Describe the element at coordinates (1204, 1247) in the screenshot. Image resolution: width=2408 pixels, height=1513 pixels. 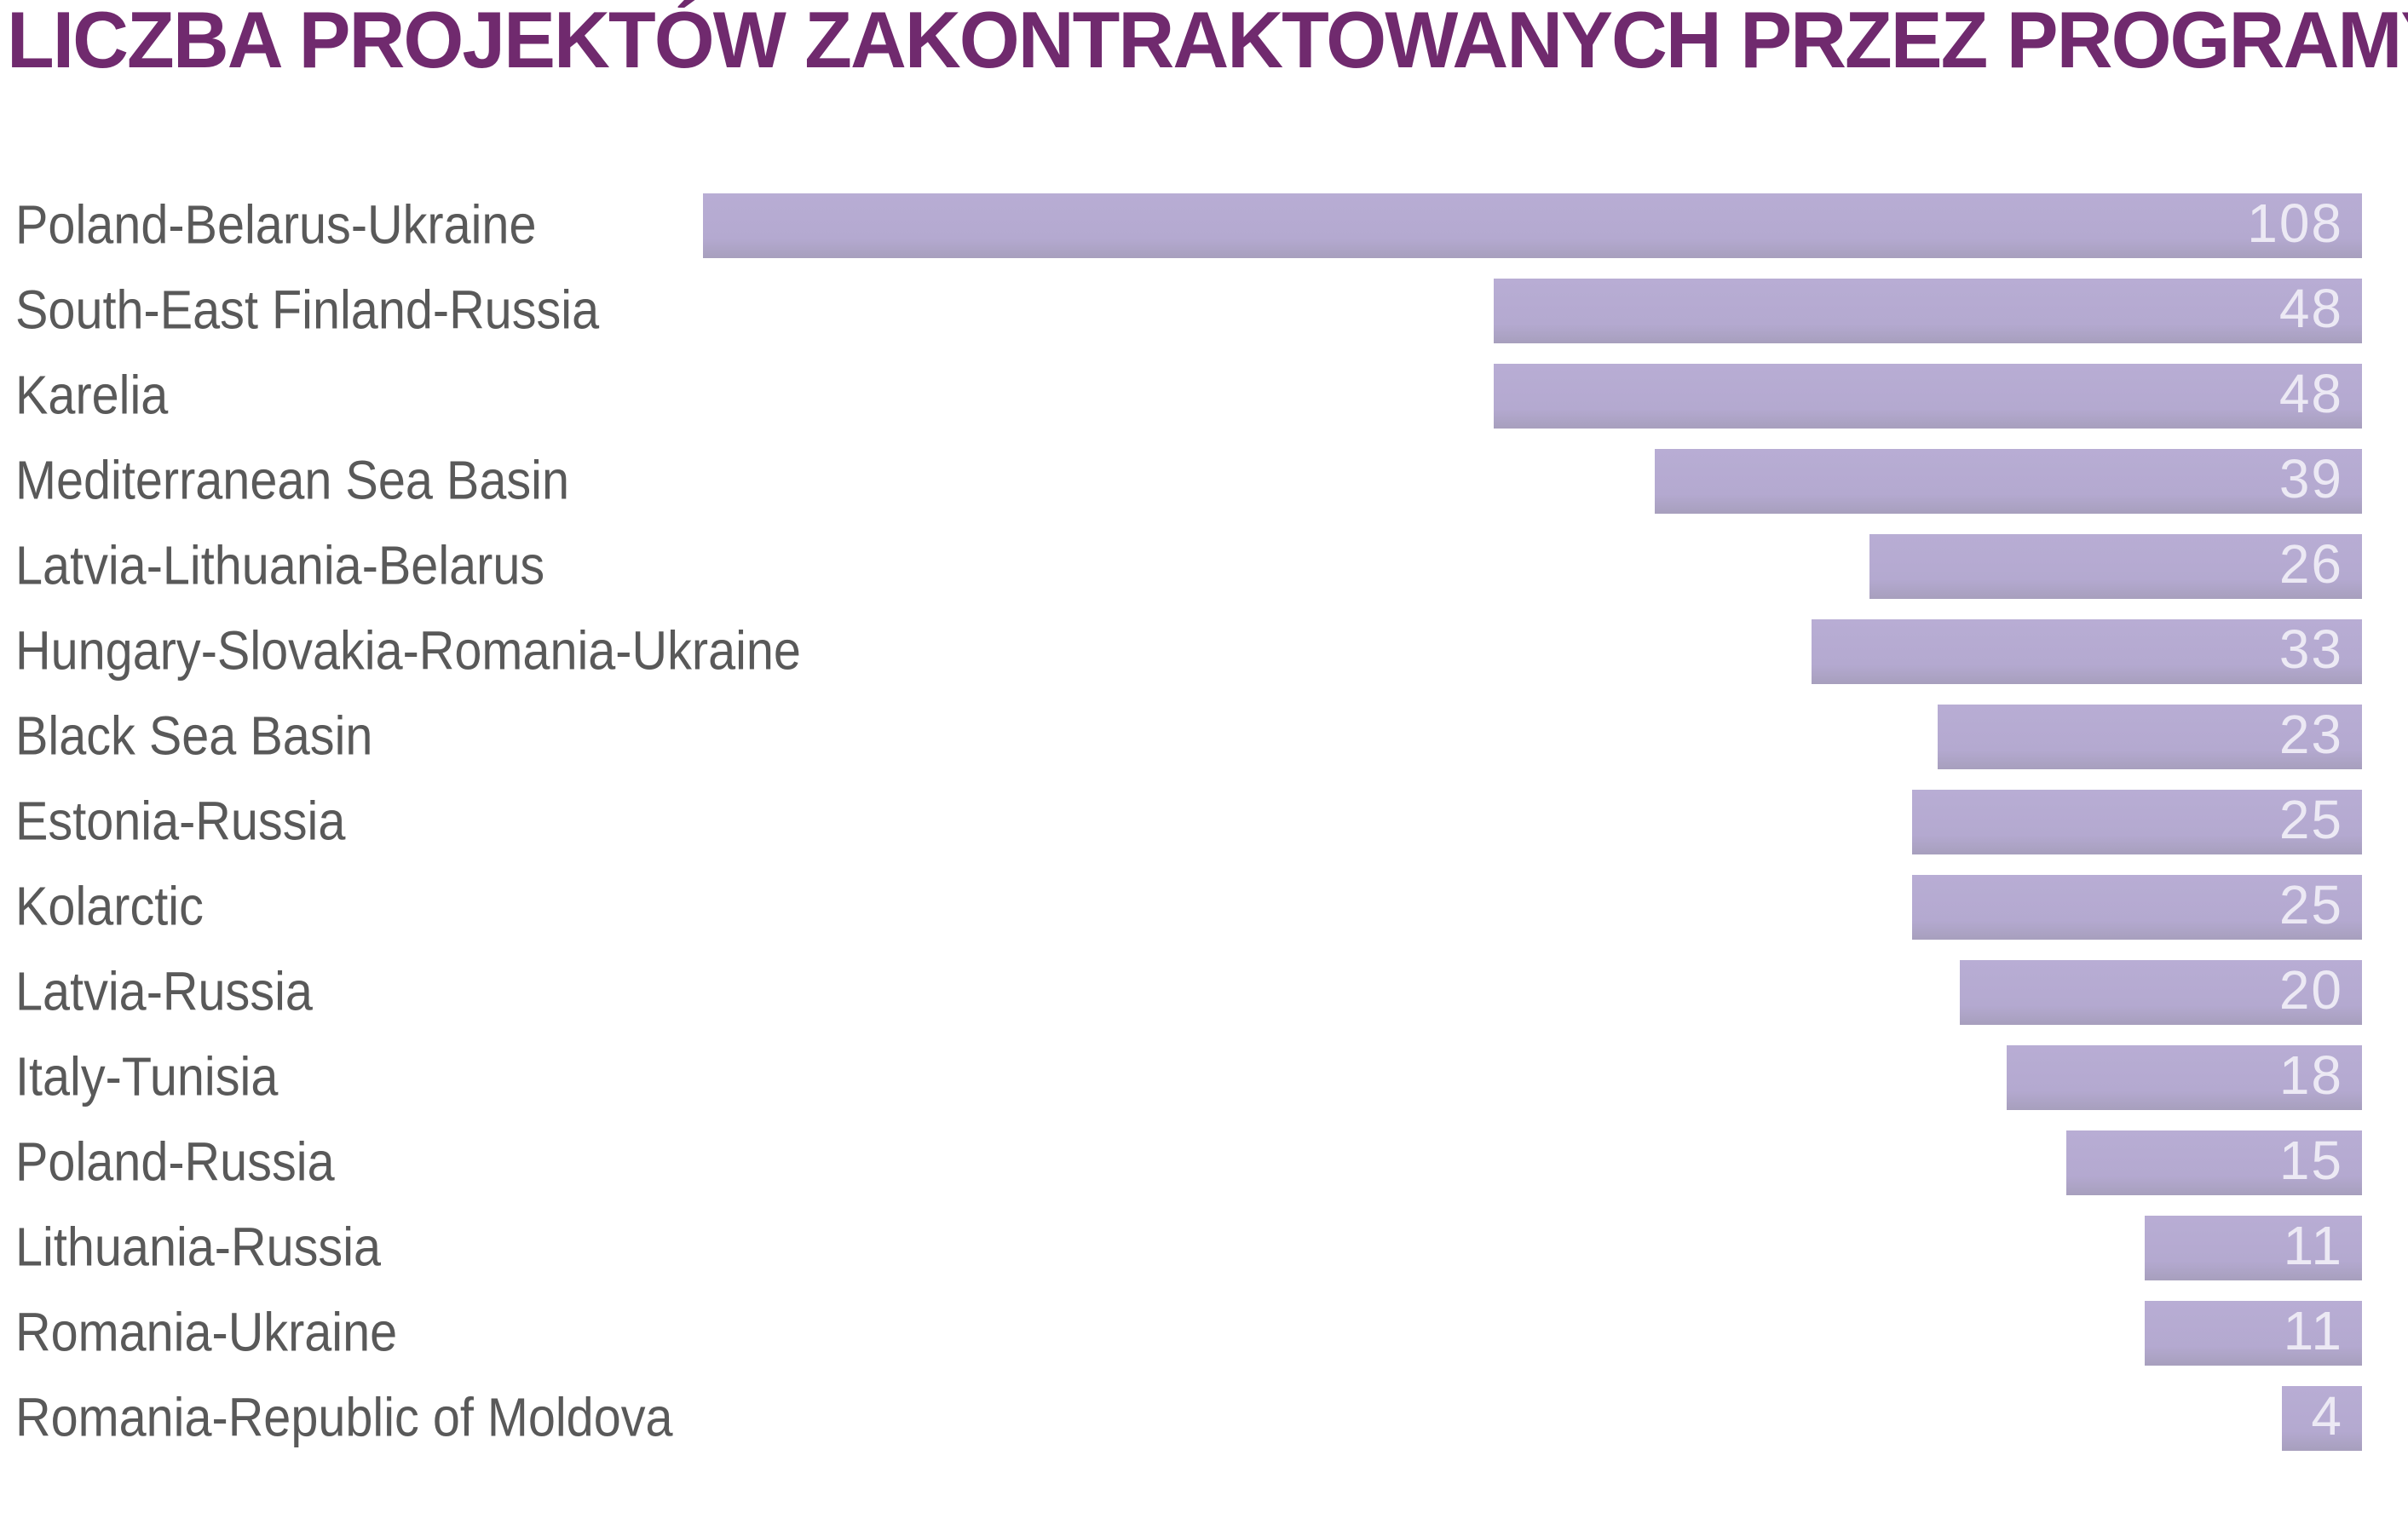
I see `chart-row: Lithuania-Russia 11` at that location.